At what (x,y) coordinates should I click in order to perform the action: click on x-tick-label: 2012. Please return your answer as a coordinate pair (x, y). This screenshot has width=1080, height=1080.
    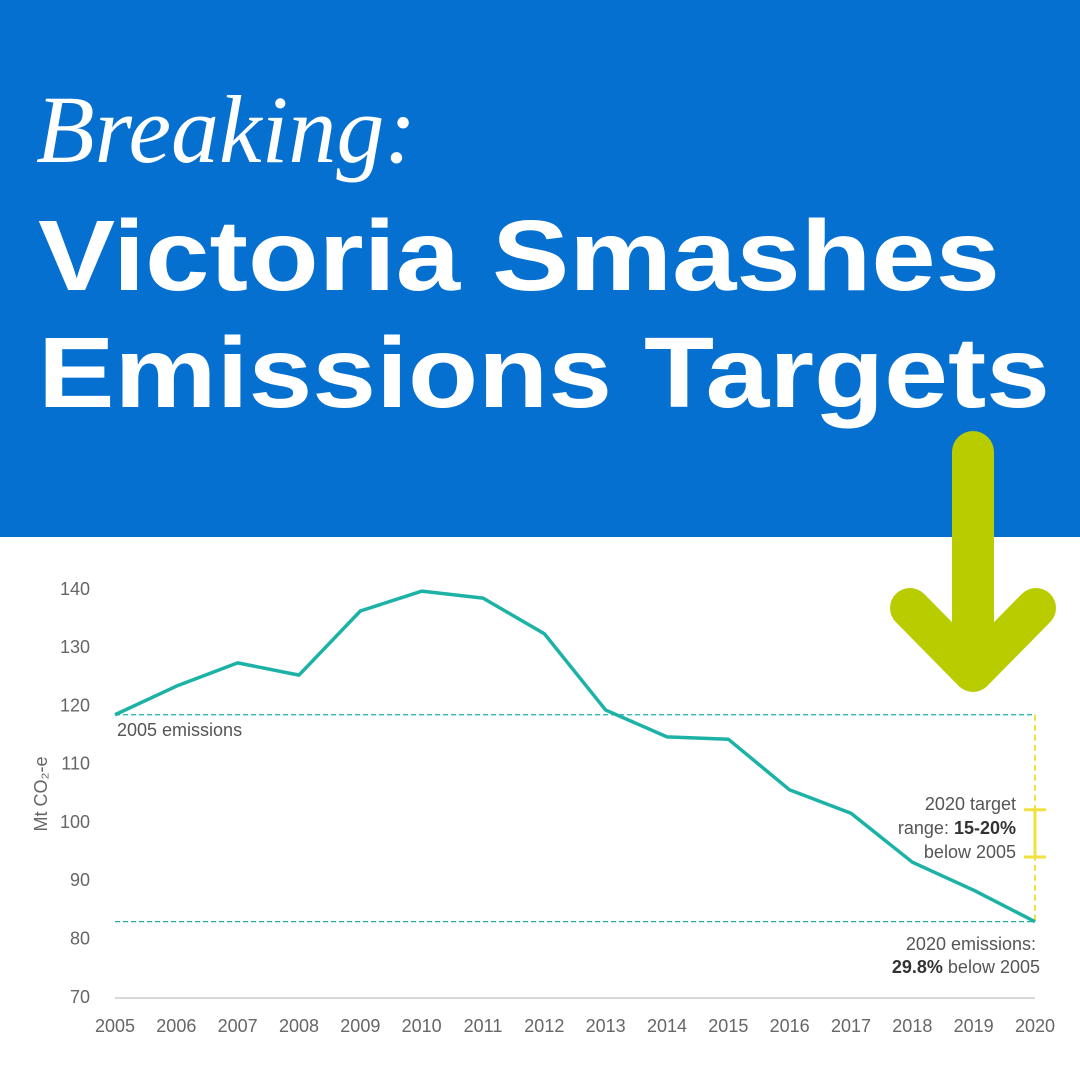
    Looking at the image, I should click on (544, 1026).